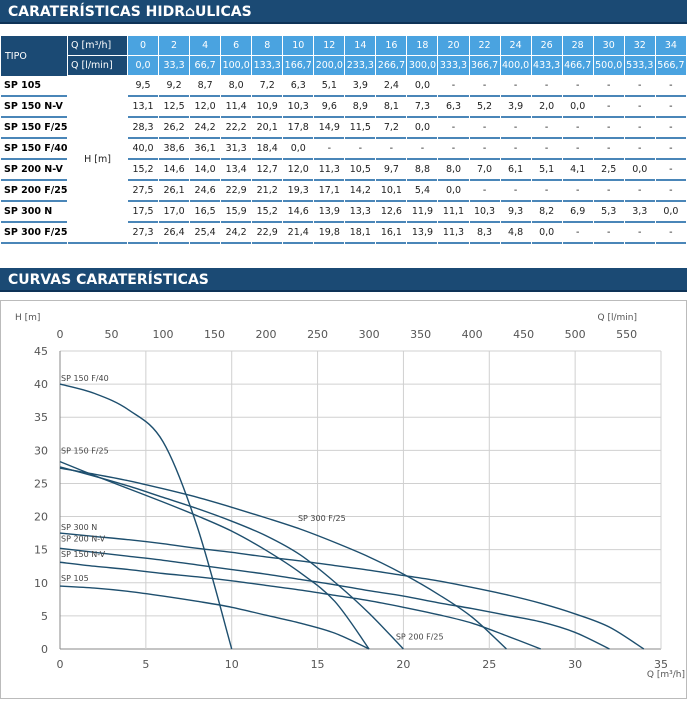 The height and width of the screenshot is (702, 687). I want to click on q-m3h-cell: 22, so click(484, 46).